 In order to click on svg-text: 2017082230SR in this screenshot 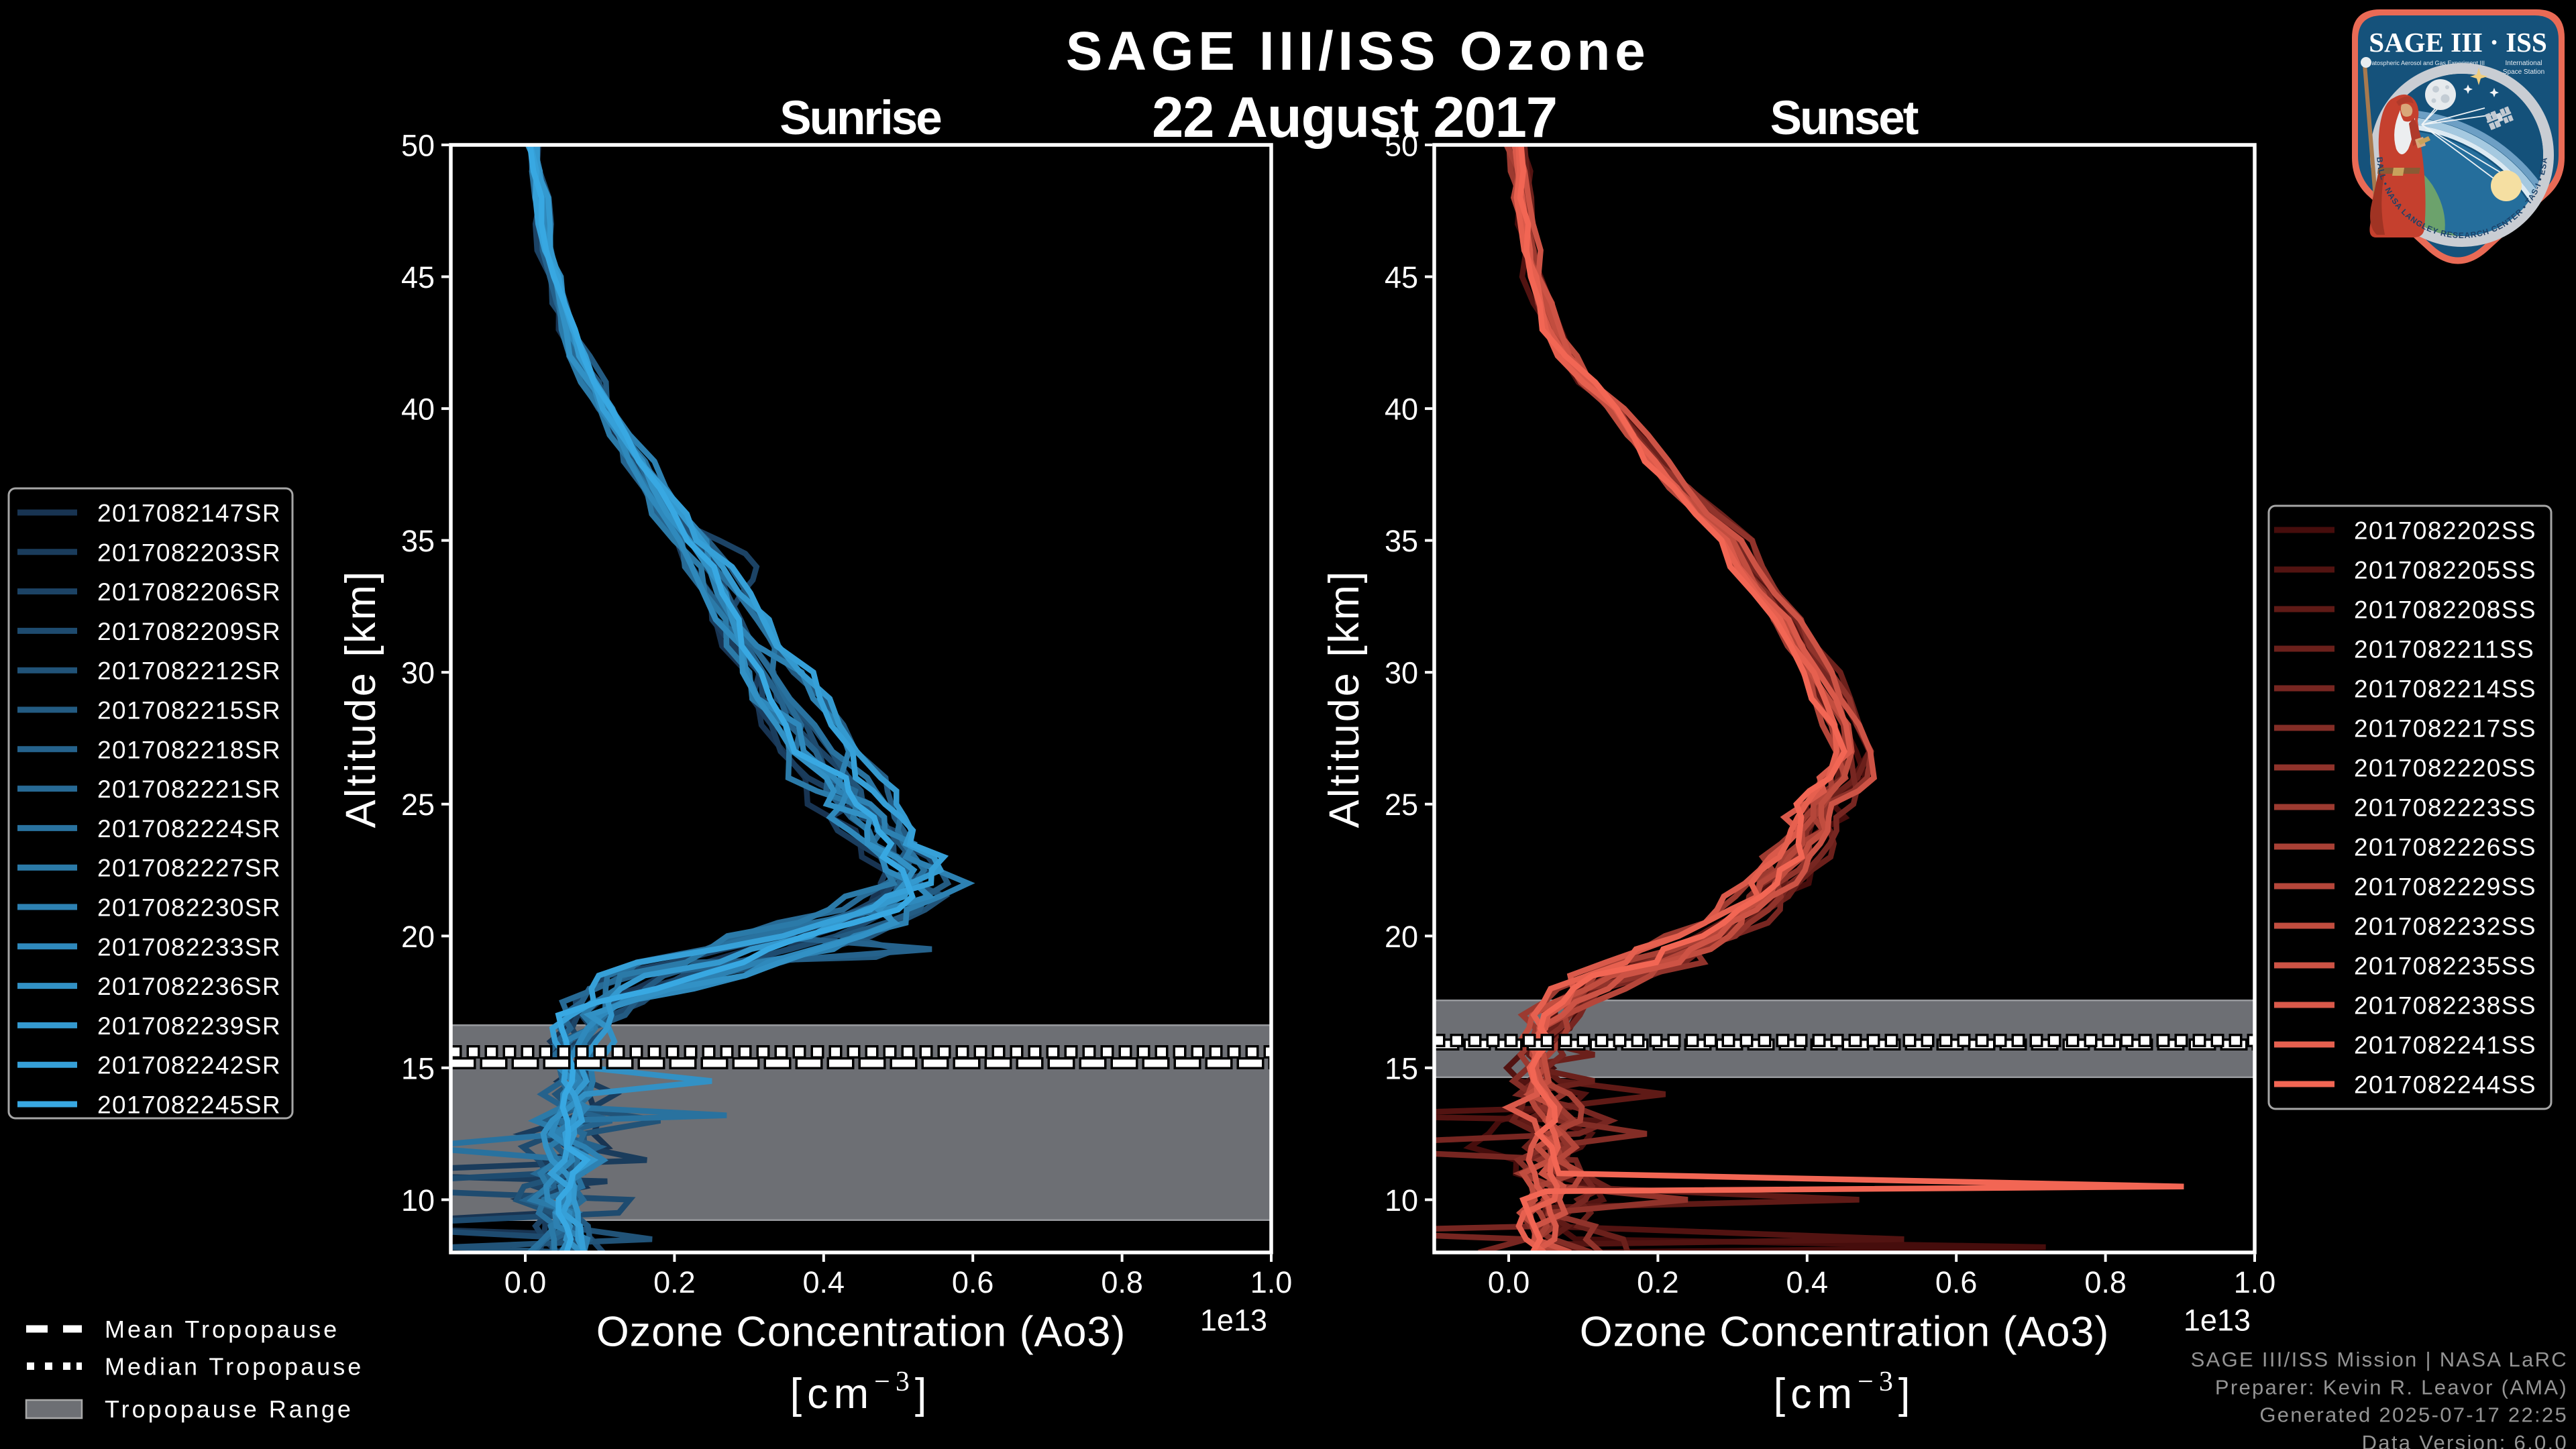, I will do `click(189, 908)`.